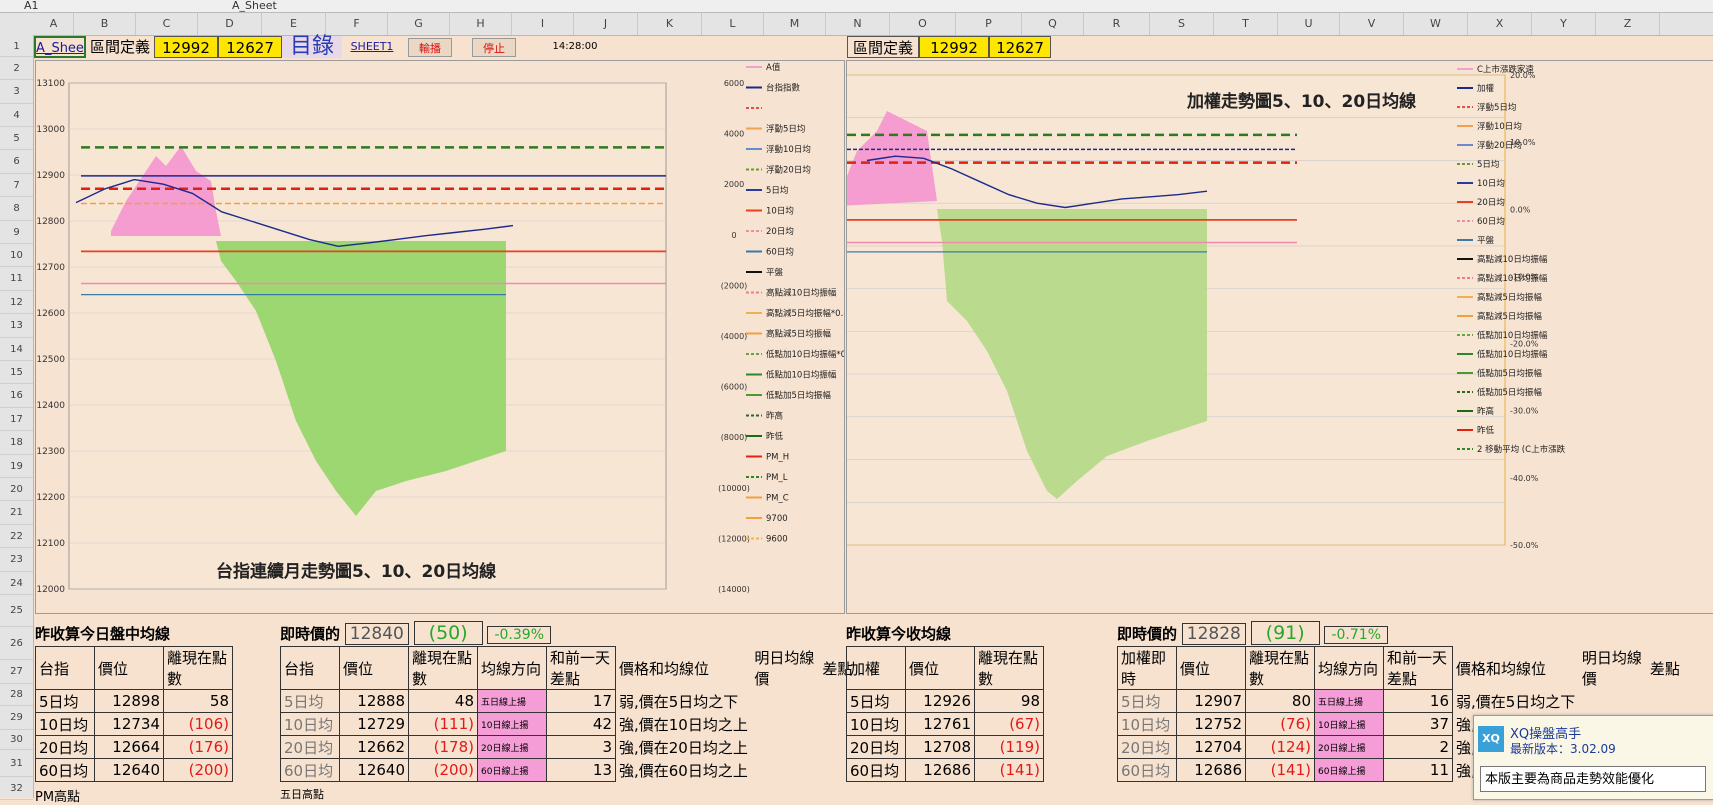 This screenshot has height=805, width=1713. Describe the element at coordinates (230, 24) in the screenshot. I see `column-header-d: D` at that location.